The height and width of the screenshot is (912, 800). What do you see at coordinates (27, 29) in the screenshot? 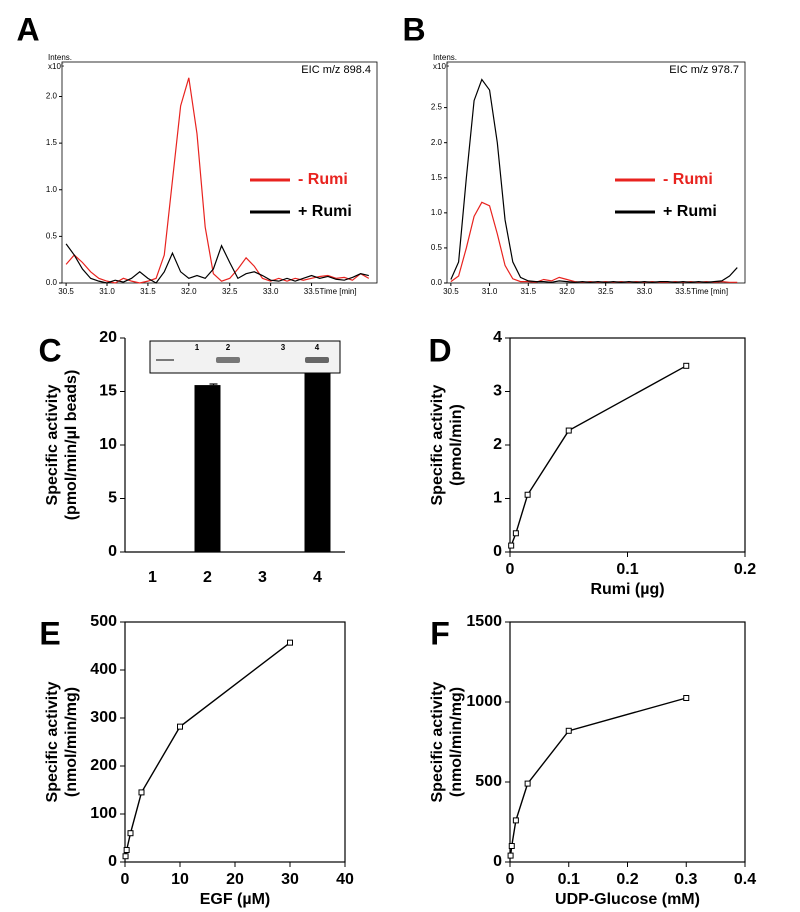
I see `panel-letter: A` at bounding box center [27, 29].